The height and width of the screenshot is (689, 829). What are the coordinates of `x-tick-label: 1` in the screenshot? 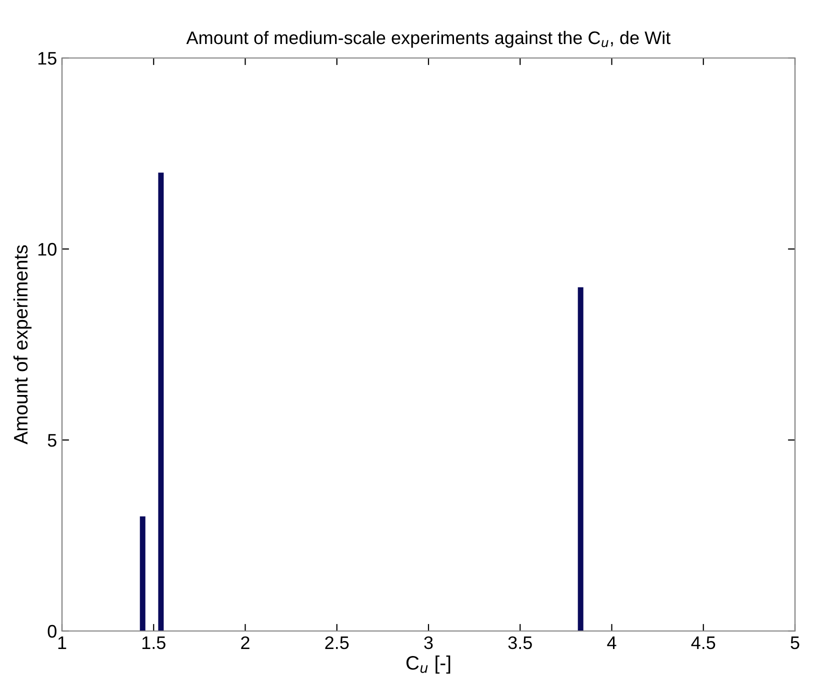 It's located at (62, 642).